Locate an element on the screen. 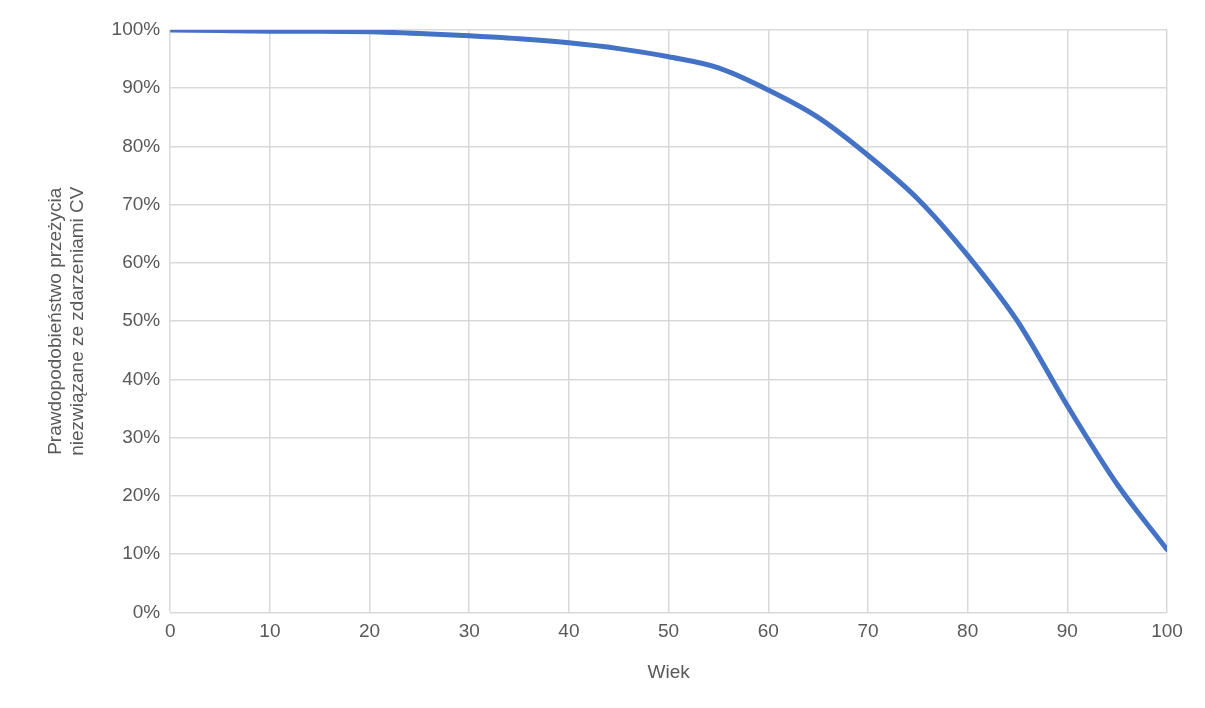  y-tick-label: 80% is located at coordinates (141, 145).